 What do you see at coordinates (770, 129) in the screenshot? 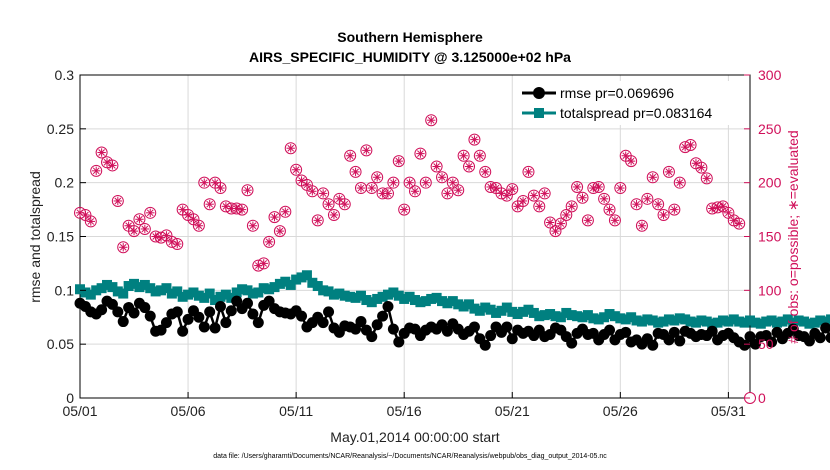
I see `y2-tick-label: 250` at bounding box center [770, 129].